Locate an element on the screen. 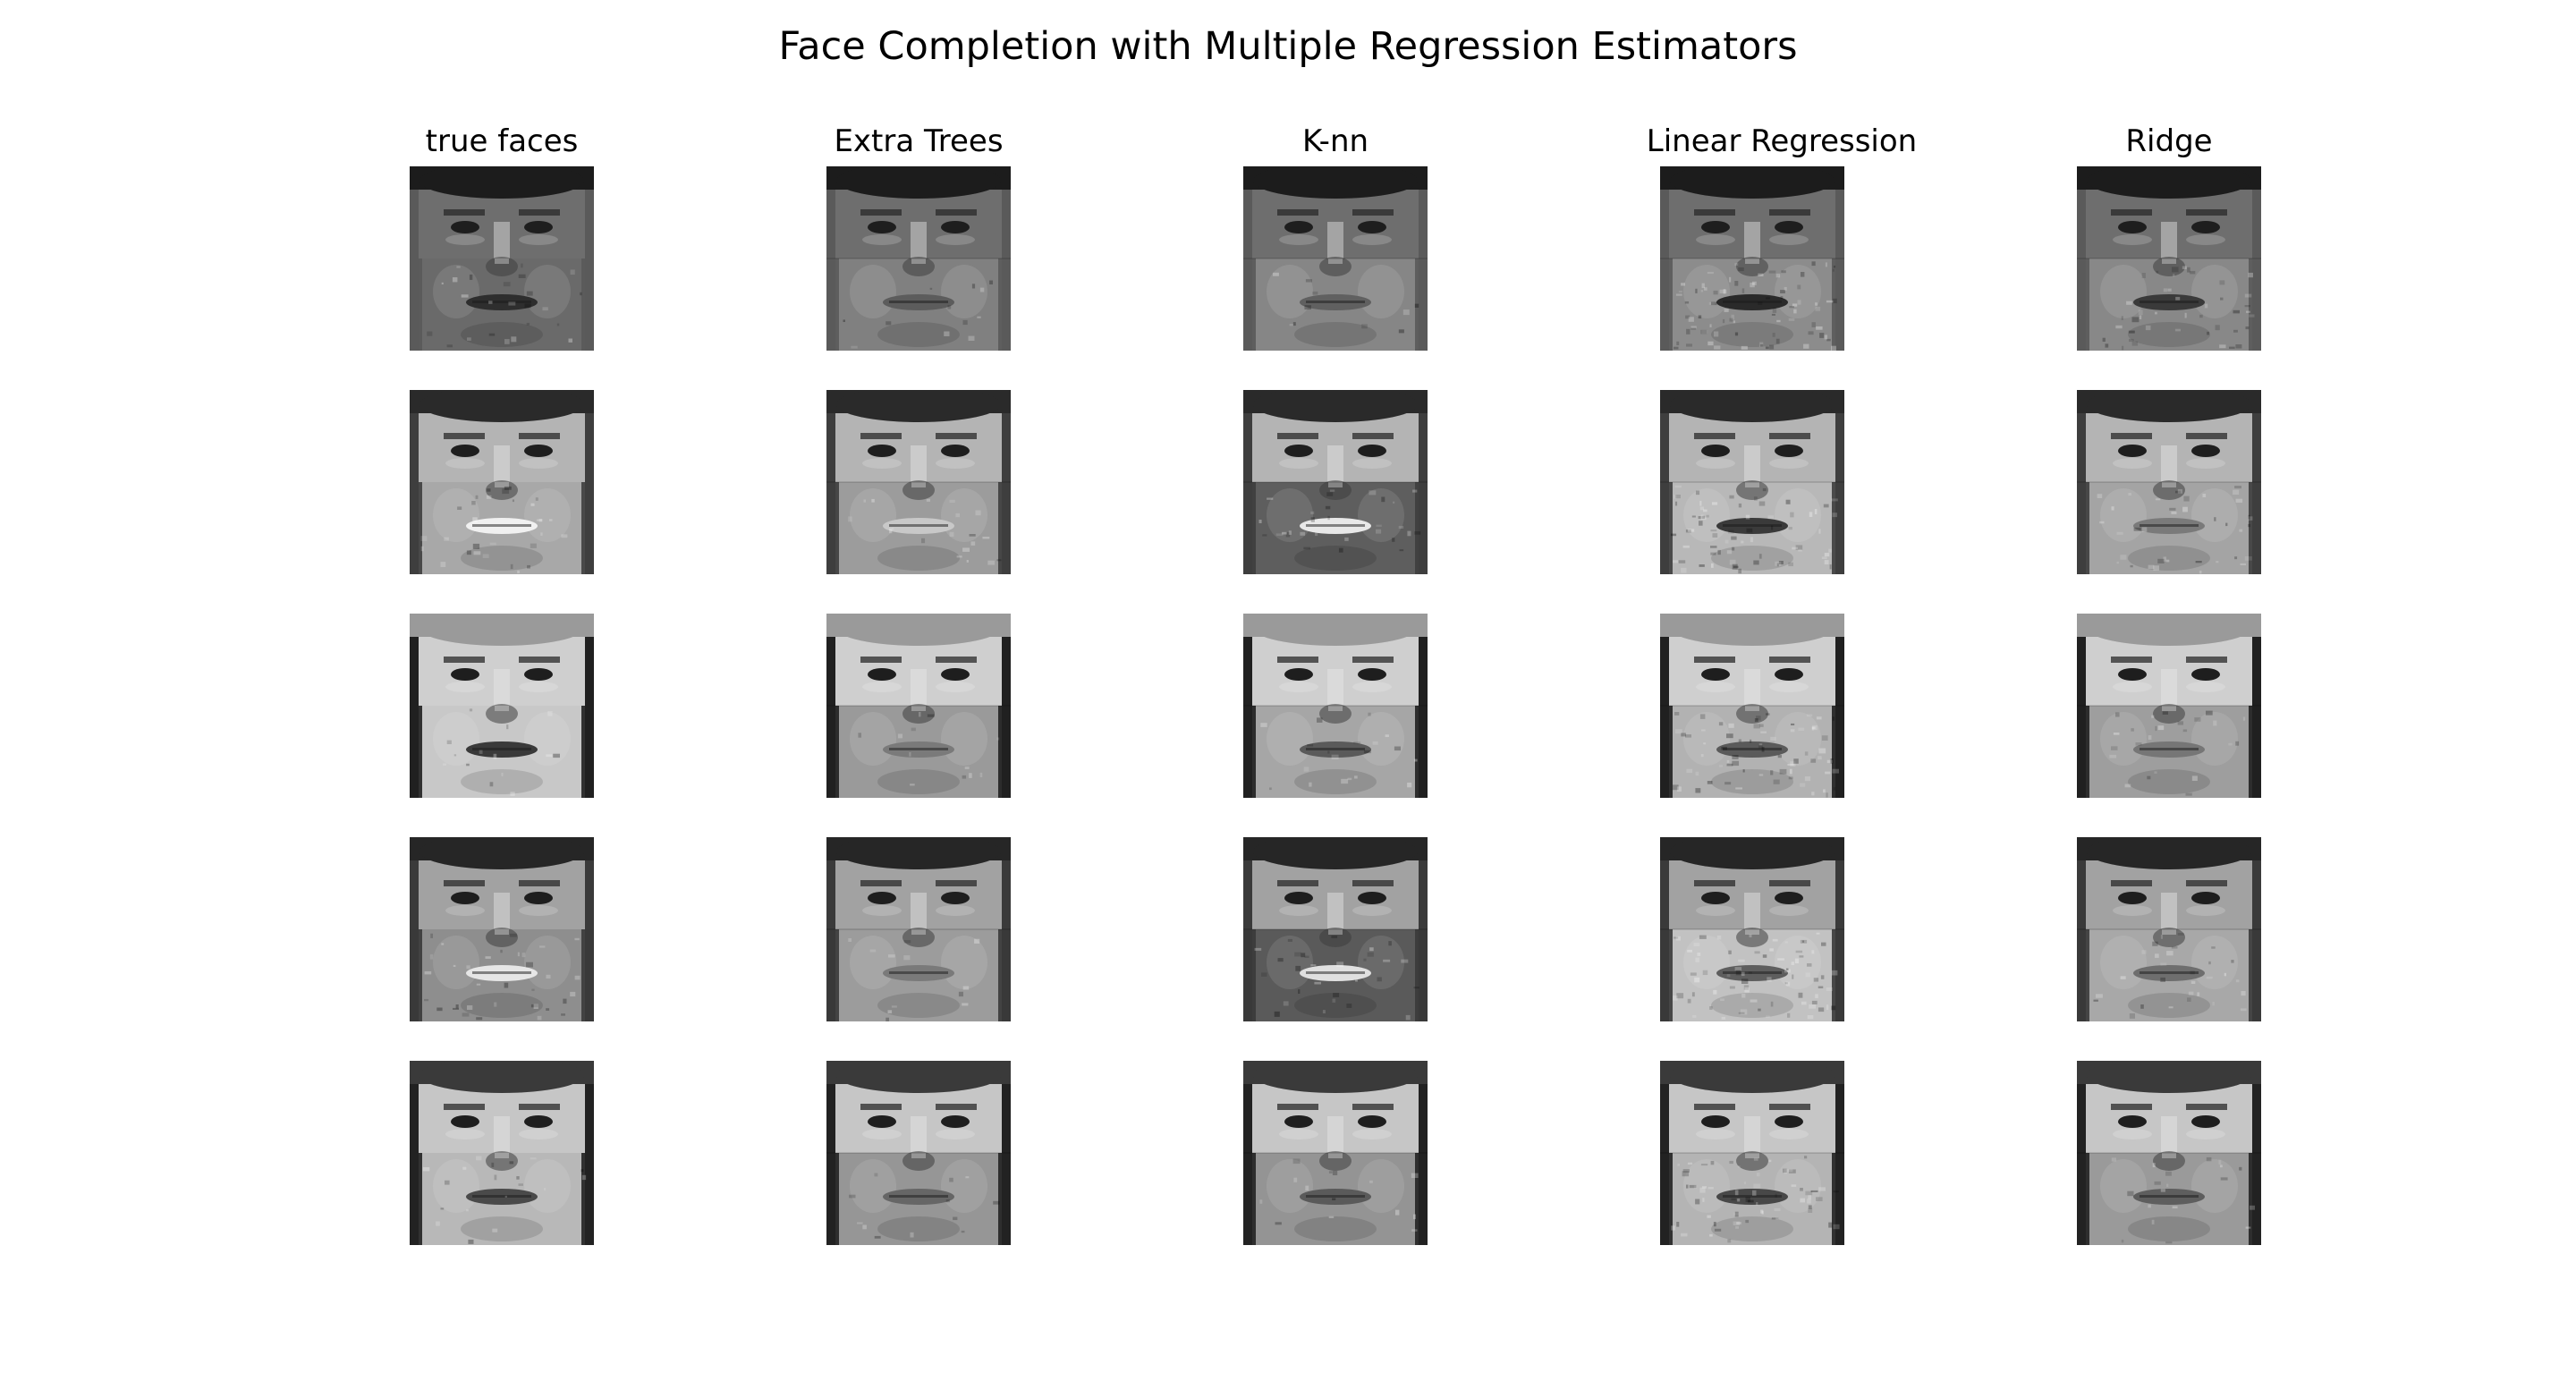 The height and width of the screenshot is (1381, 2576). column-title-ridge: Ridge is located at coordinates (2169, 141).